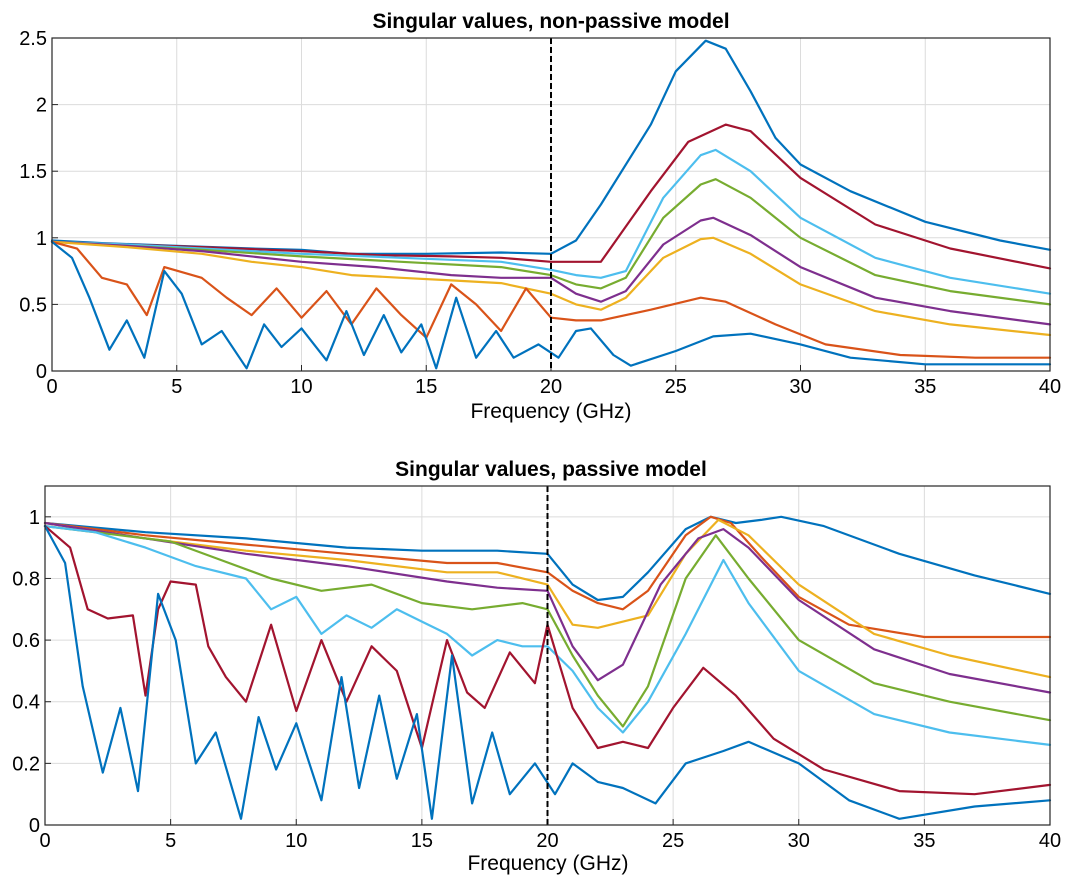 The height and width of the screenshot is (887, 1074). I want to click on y-tick-label: 0.6, so click(26, 641).